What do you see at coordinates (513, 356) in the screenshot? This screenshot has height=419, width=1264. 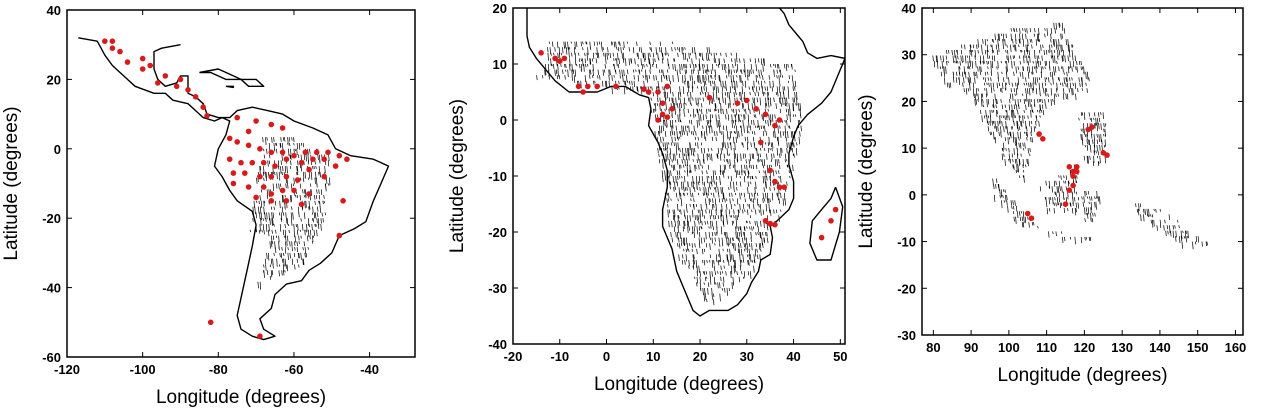 I see `x-tick-label: -20` at bounding box center [513, 356].